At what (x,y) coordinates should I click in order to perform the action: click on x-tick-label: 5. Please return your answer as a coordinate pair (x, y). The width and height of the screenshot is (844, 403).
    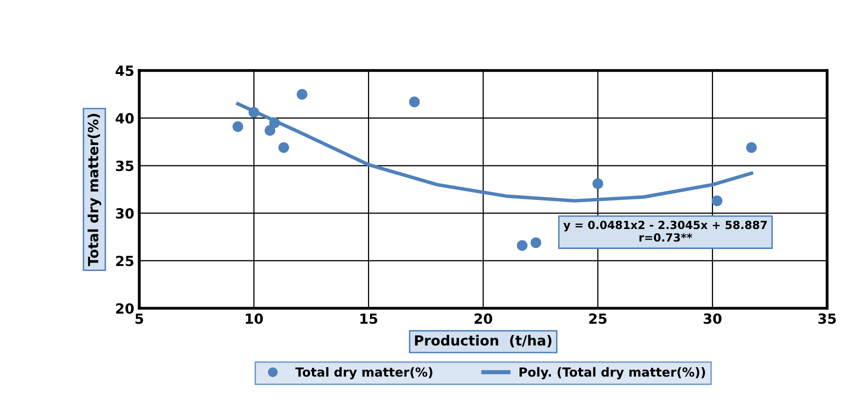
    Looking at the image, I should click on (140, 319).